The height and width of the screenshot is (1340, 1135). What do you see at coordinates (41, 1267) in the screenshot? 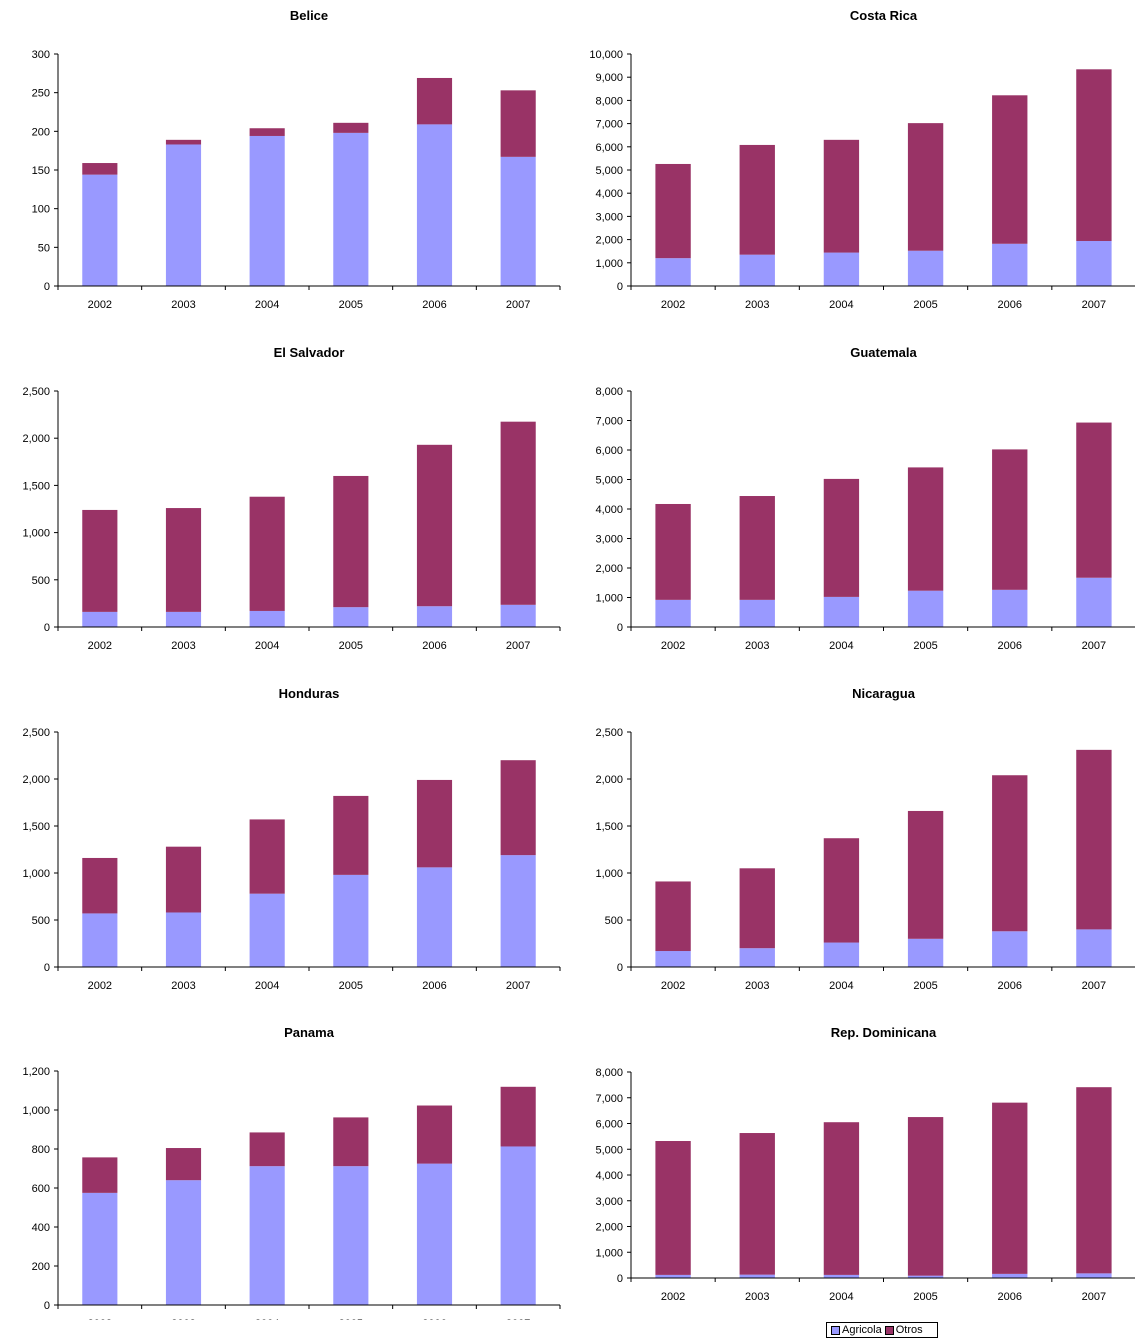
I see `y-tick-label: 200` at bounding box center [41, 1267].